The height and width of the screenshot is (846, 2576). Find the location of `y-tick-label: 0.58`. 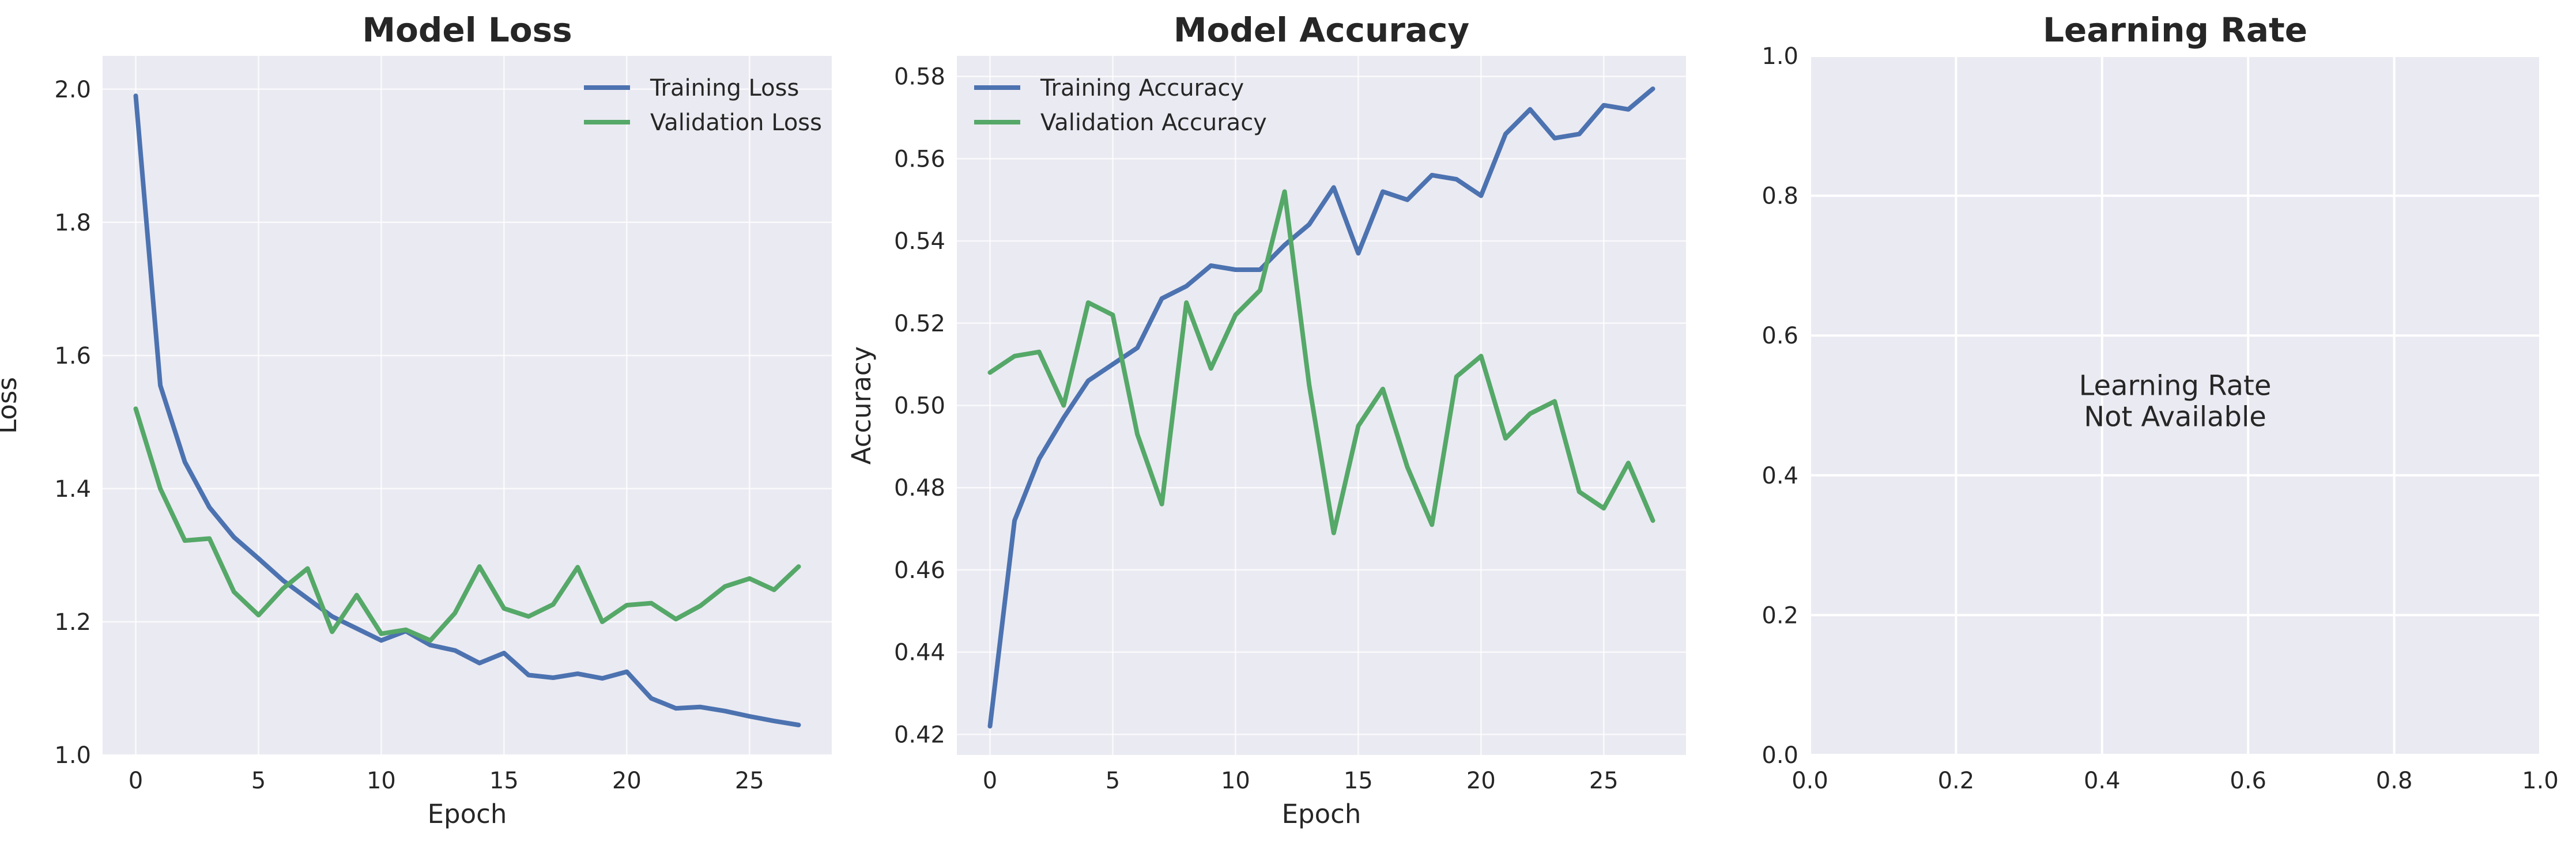

y-tick-label: 0.58 is located at coordinates (919, 77).